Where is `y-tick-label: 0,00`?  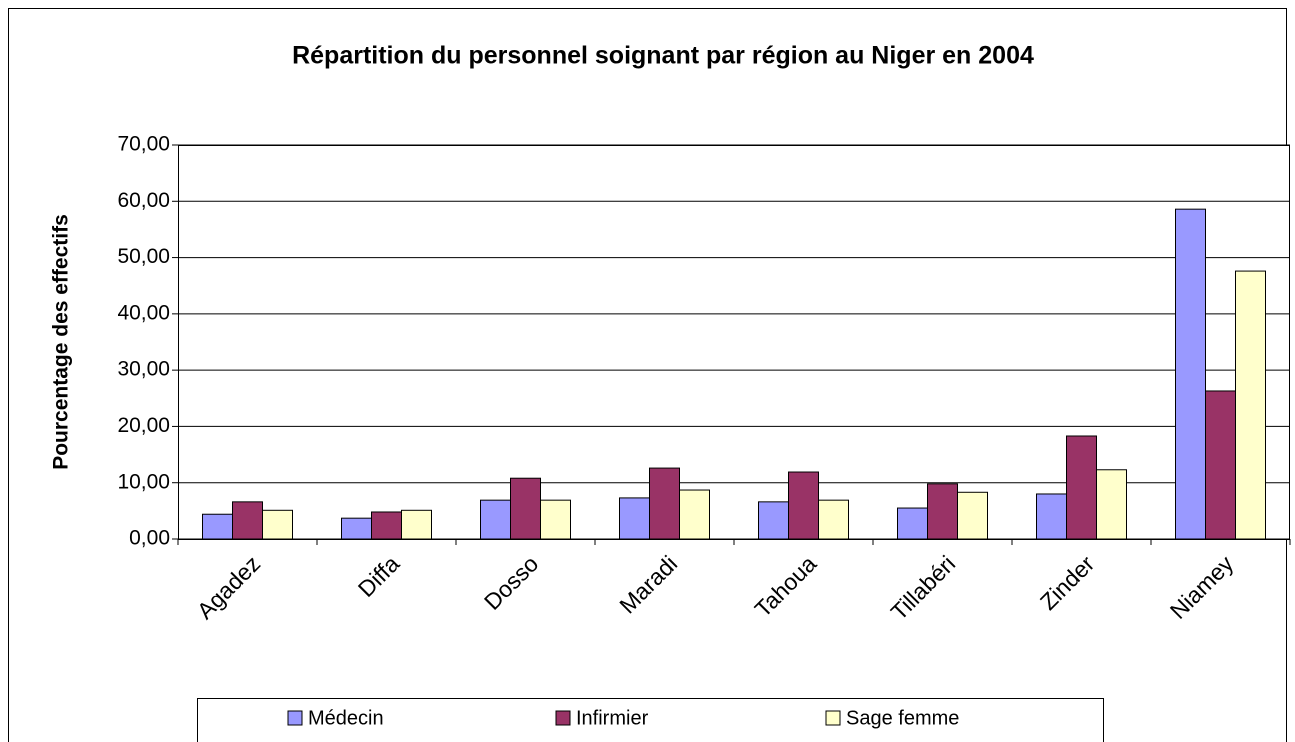 y-tick-label: 0,00 is located at coordinates (149, 538).